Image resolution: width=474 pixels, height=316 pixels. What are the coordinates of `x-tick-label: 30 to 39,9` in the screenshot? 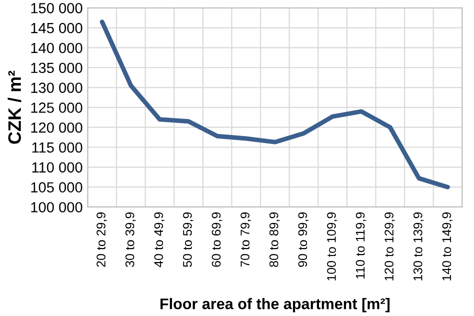 It's located at (130, 239).